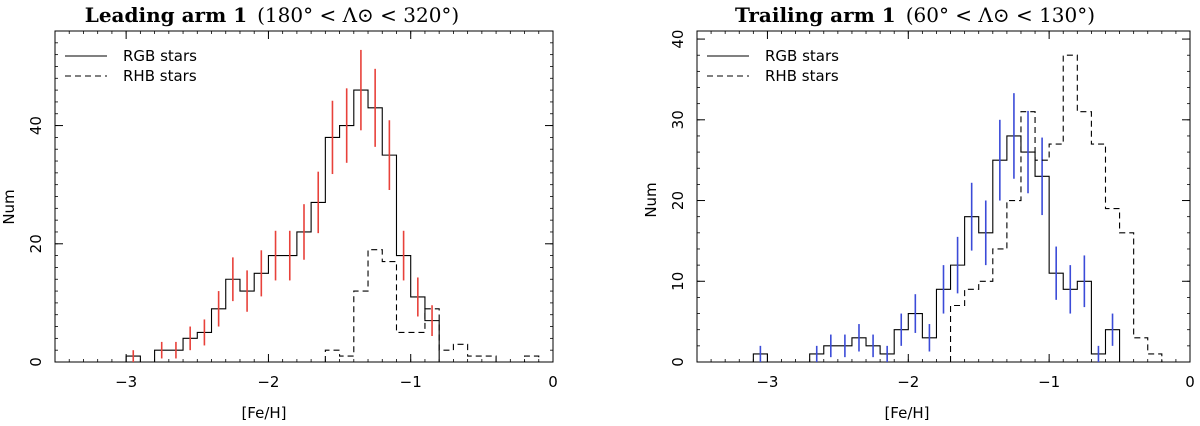  I want to click on title-bold: Leading arm 1, so click(166, 15).